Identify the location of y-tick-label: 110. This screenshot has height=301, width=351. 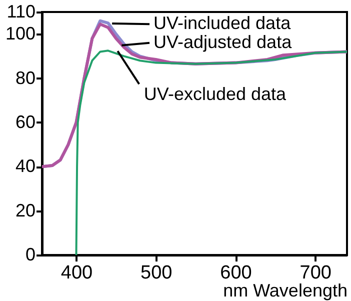
(21, 12).